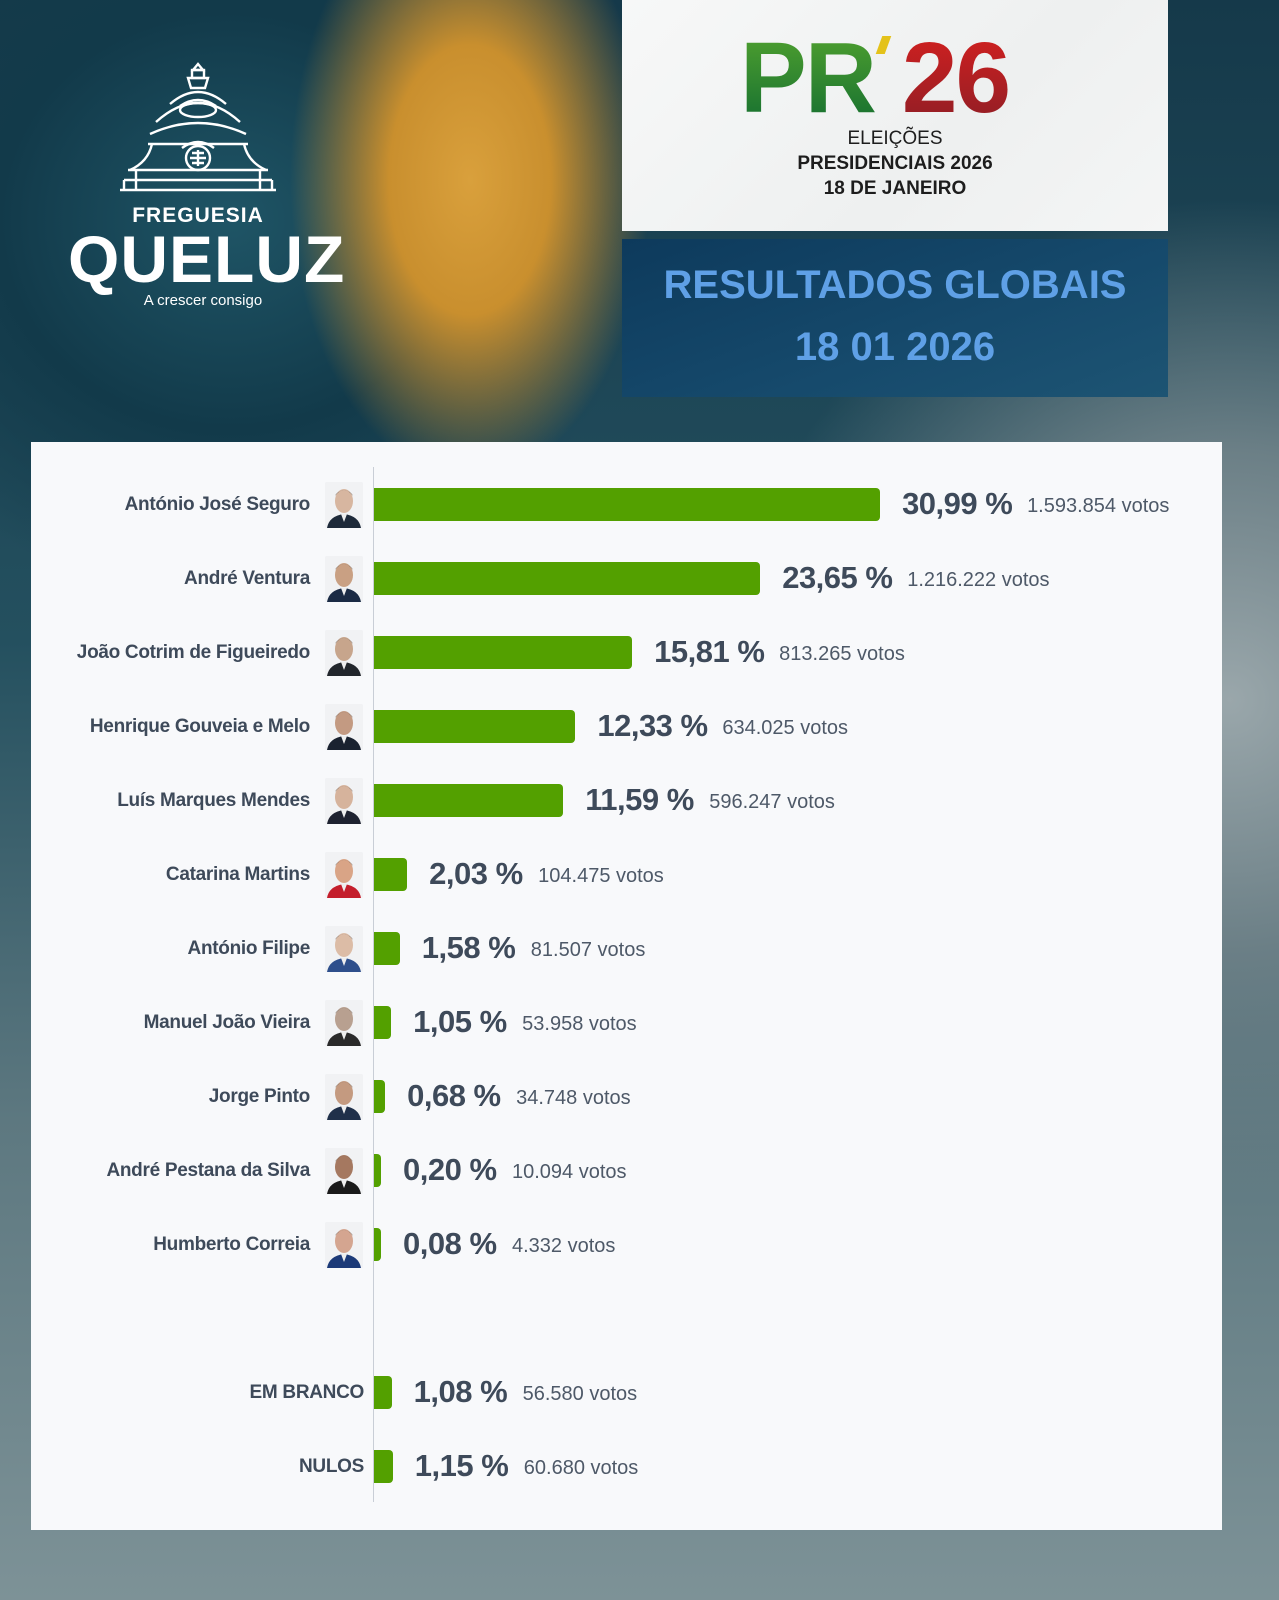  I want to click on candidate-row: Humberto Correia 0,08 % 4.332 votos, so click(626, 1245).